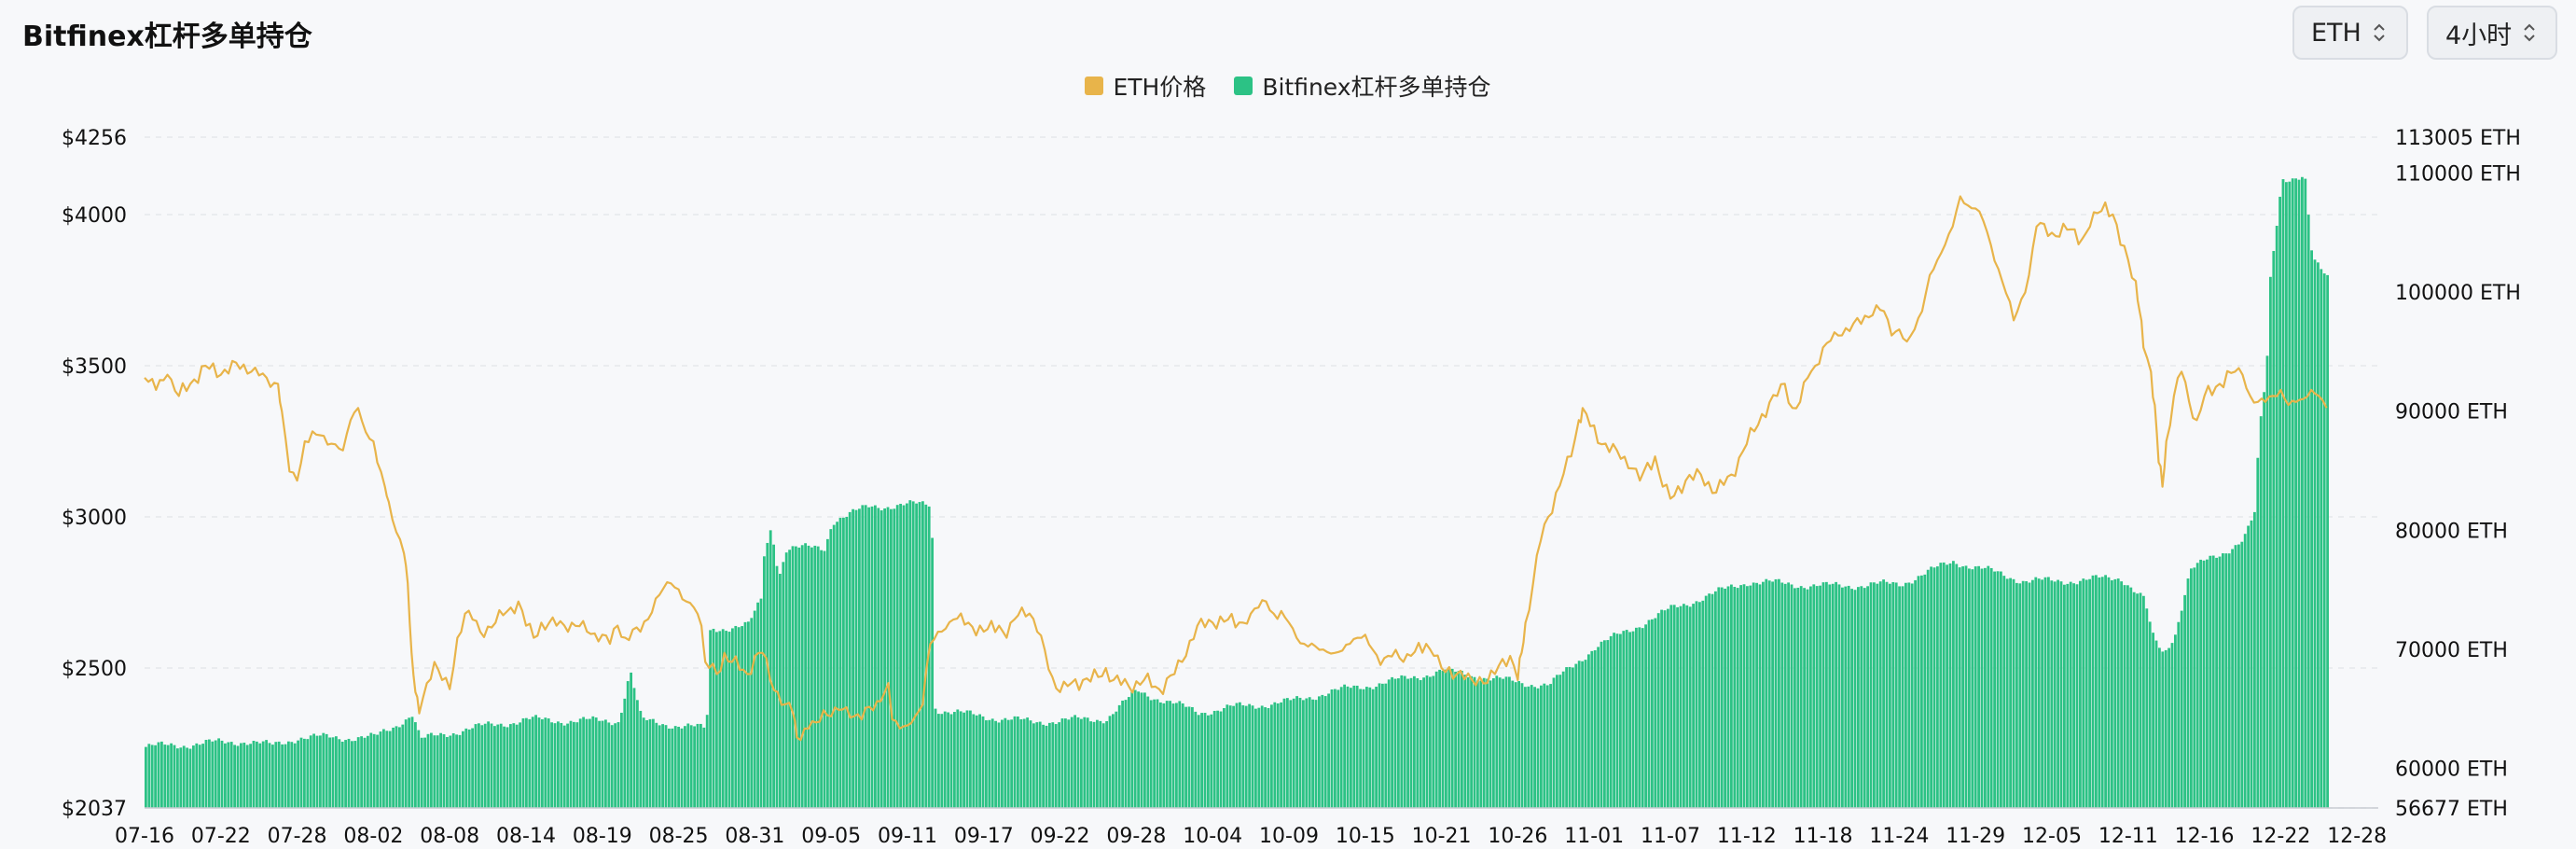  Describe the element at coordinates (1160, 87) in the screenshot. I see `legend-label-price: ETH价格` at that location.